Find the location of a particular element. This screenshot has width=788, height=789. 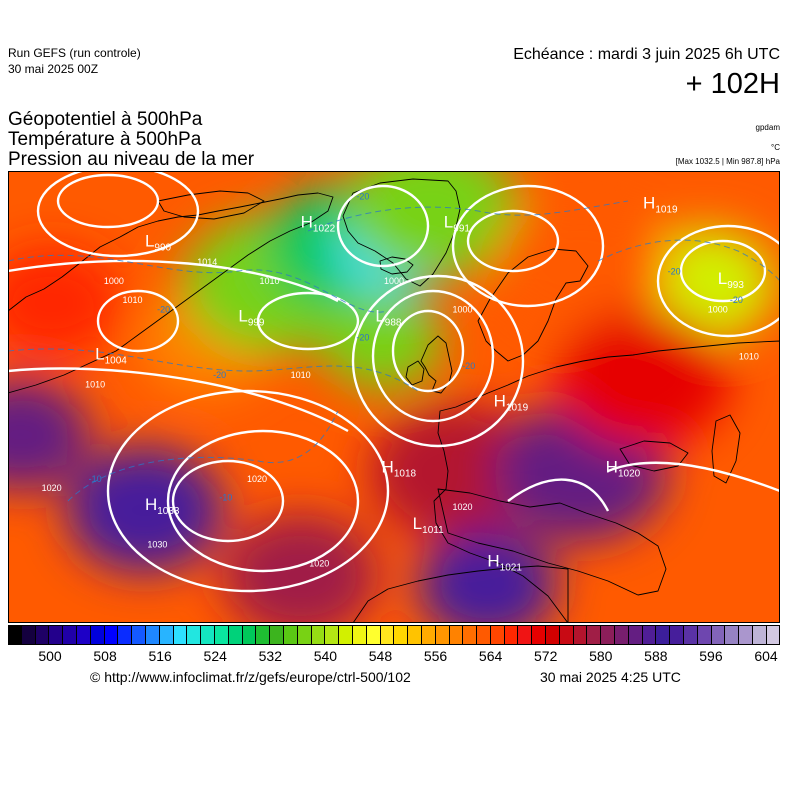

colorbar-tick: 580 is located at coordinates (601, 656).